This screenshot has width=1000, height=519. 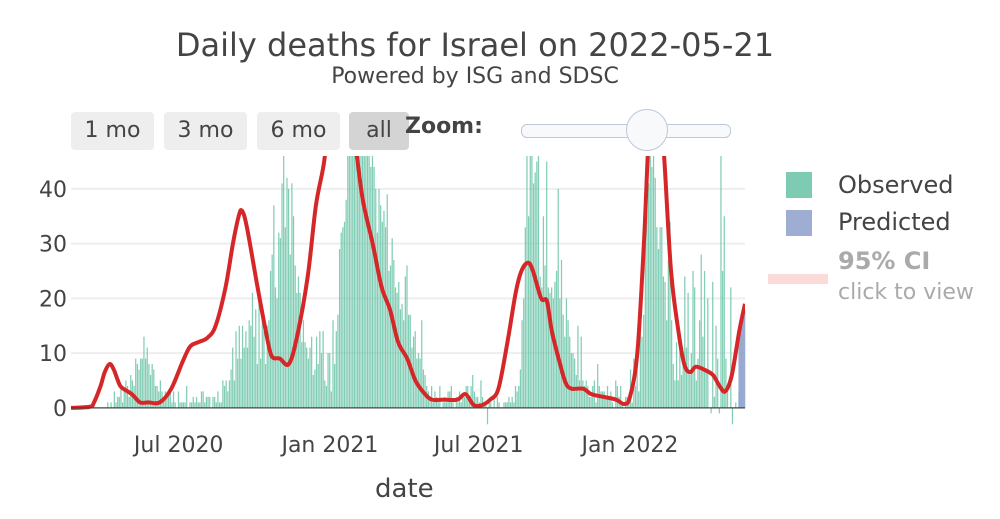 What do you see at coordinates (798, 279) in the screenshot?
I see `legend-swatch-ci` at bounding box center [798, 279].